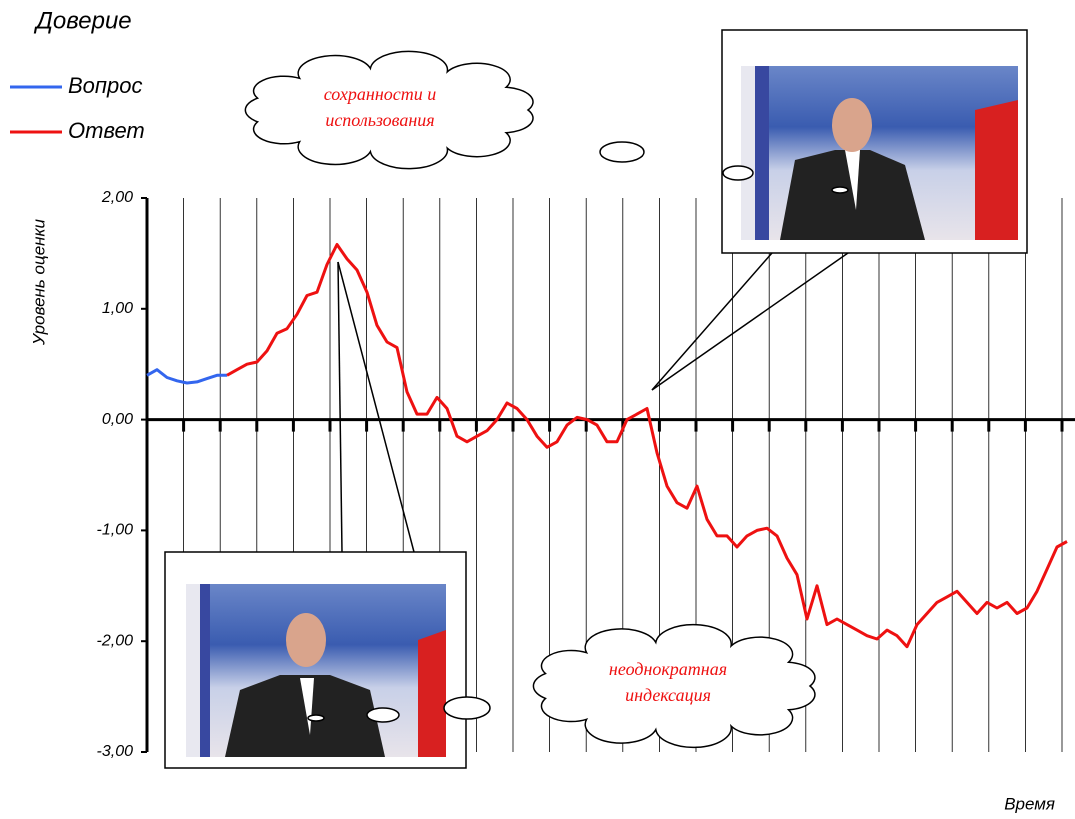 This screenshot has width=1075, height=819. Describe the element at coordinates (105, 85) in the screenshot. I see `legend-label: Вопрос` at that location.